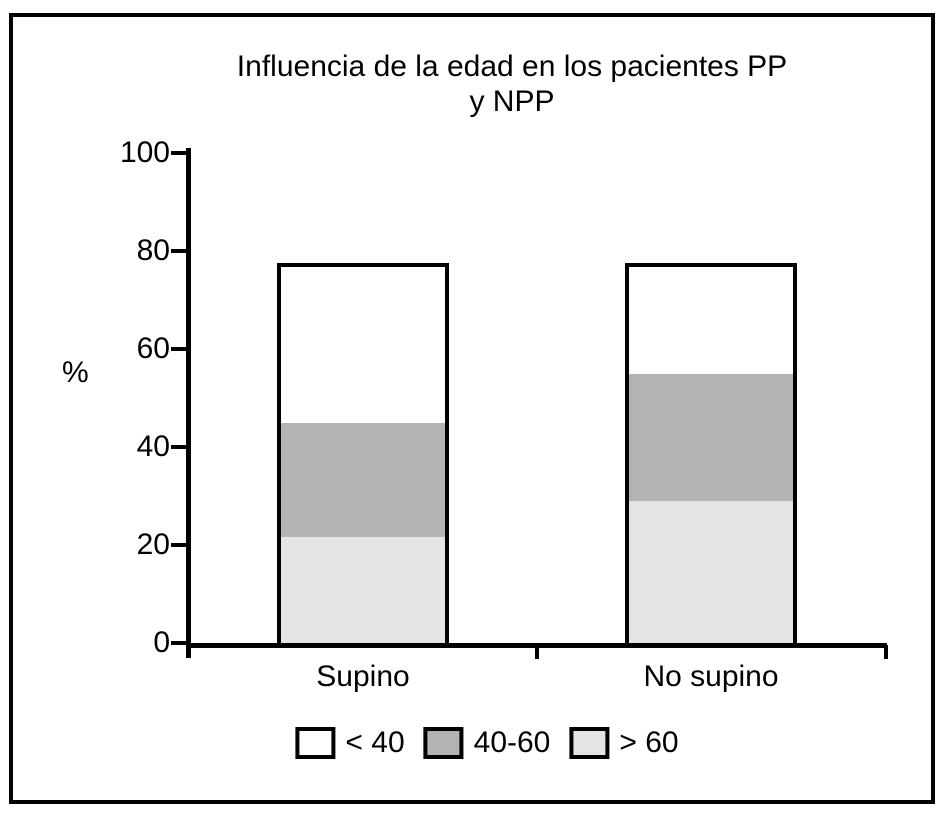 This screenshot has width=946, height=816. What do you see at coordinates (153, 446) in the screenshot?
I see `y-tick-label: 40` at bounding box center [153, 446].